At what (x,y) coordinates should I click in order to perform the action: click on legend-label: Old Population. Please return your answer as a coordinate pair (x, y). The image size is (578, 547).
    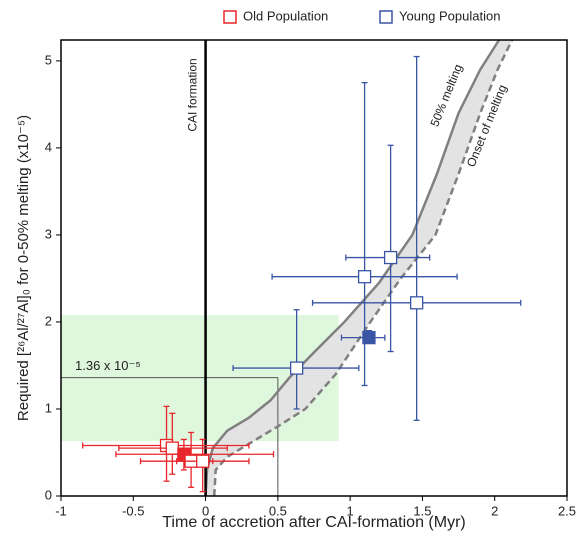
    Looking at the image, I should click on (285, 15).